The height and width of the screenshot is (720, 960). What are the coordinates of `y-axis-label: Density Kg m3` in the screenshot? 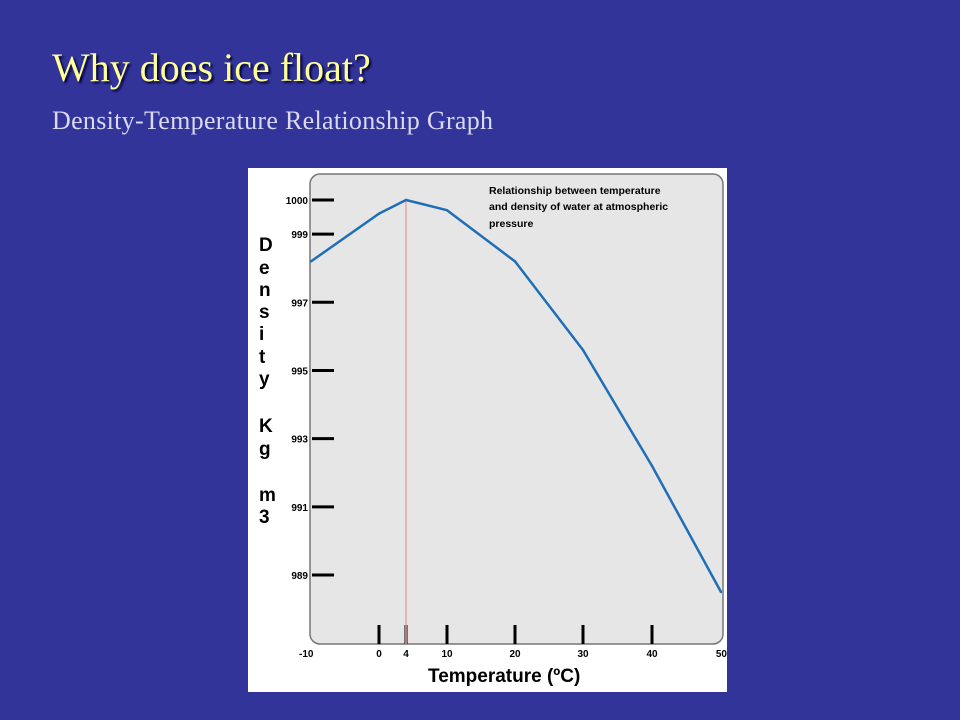 It's located at (267, 381).